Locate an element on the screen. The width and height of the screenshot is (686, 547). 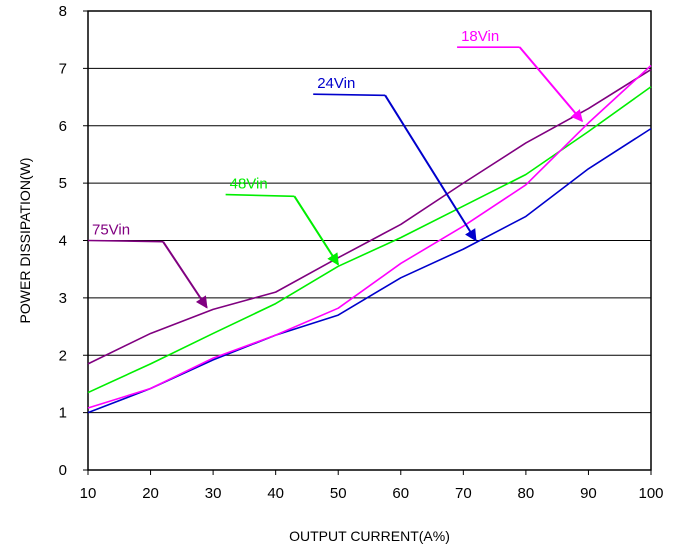
x-axis-label: OUTPUT CURRENT(A%) is located at coordinates (369, 536).